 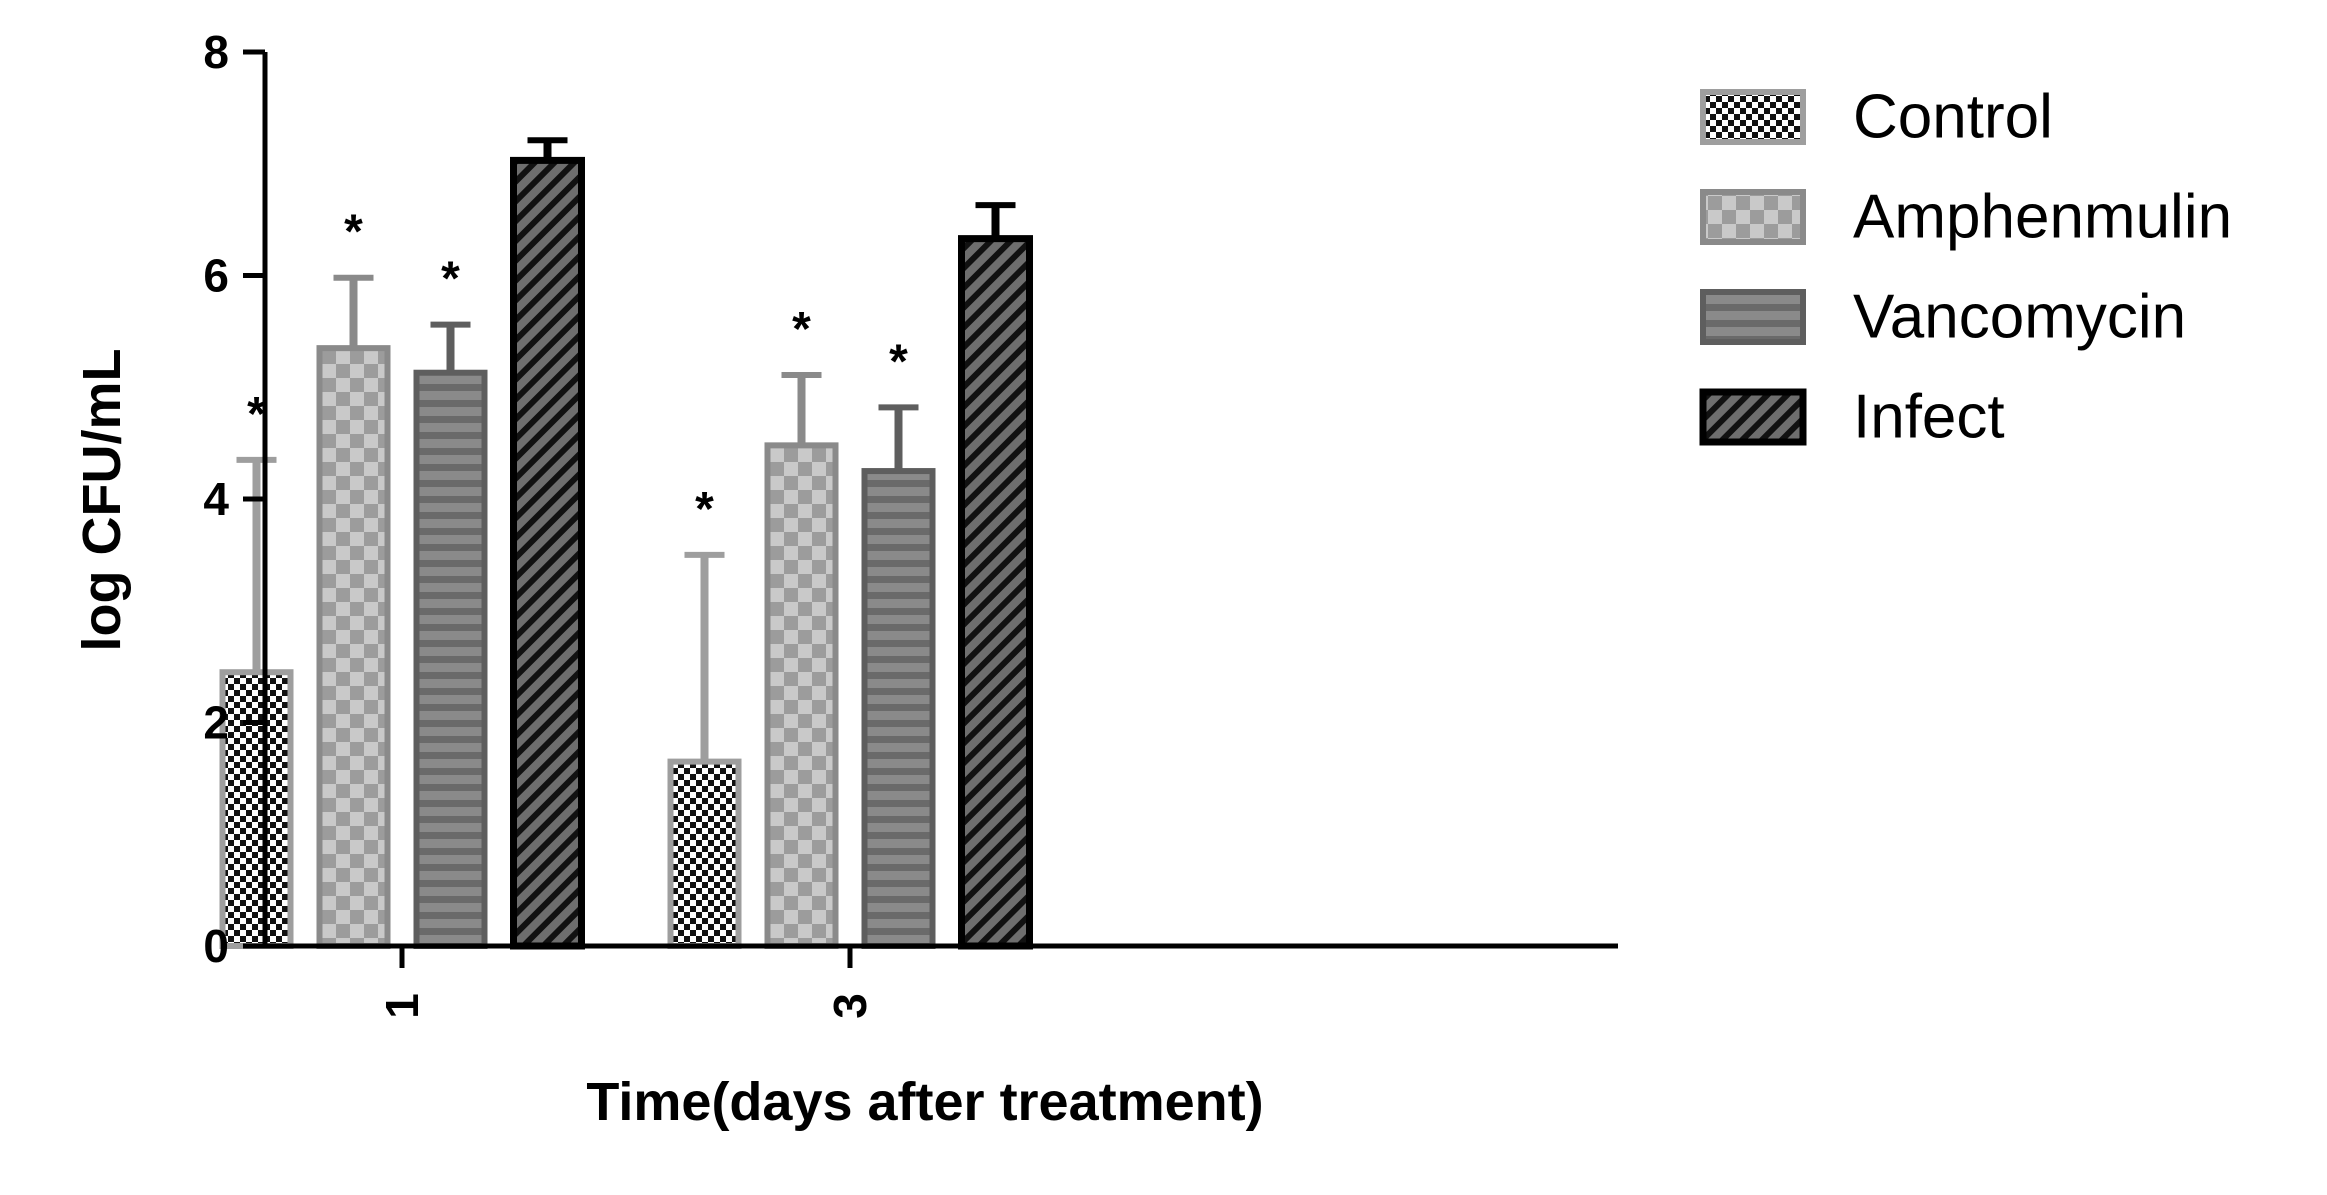 I want to click on y-axis: 0 2 4 6 8 log CFU/mL, so click(x=170, y=499).